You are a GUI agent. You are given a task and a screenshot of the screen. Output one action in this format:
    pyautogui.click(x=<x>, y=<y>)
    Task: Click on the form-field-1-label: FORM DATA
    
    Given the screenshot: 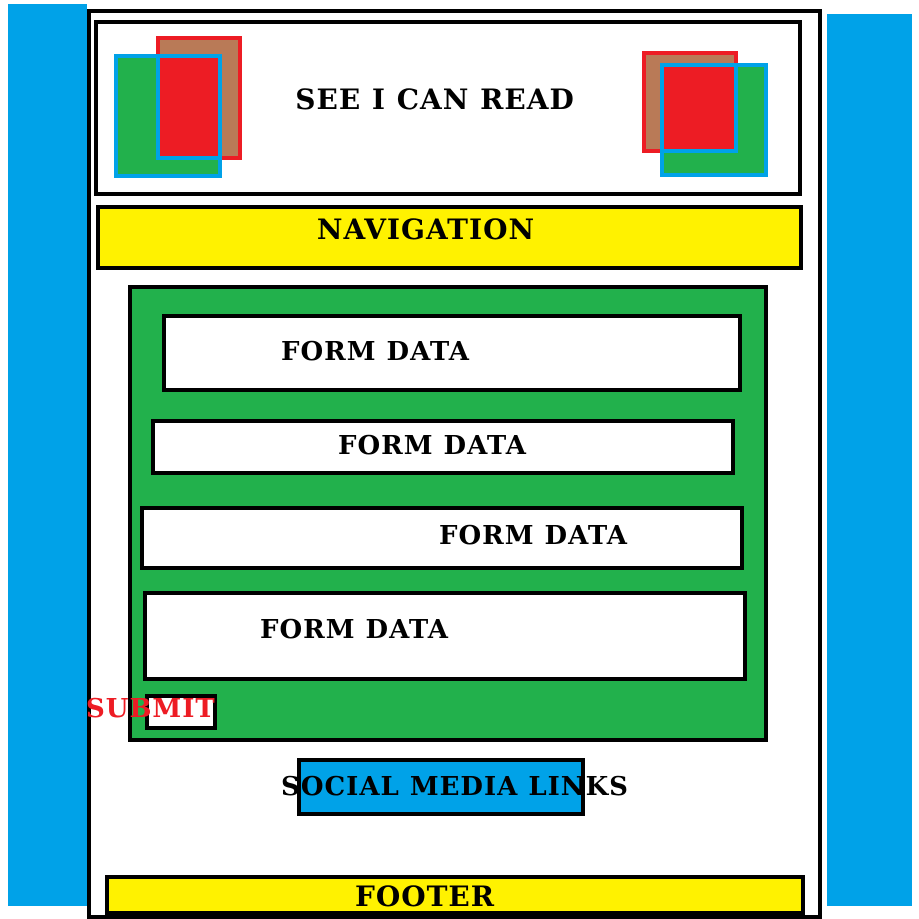 What is the action you would take?
    pyautogui.click(x=375, y=352)
    